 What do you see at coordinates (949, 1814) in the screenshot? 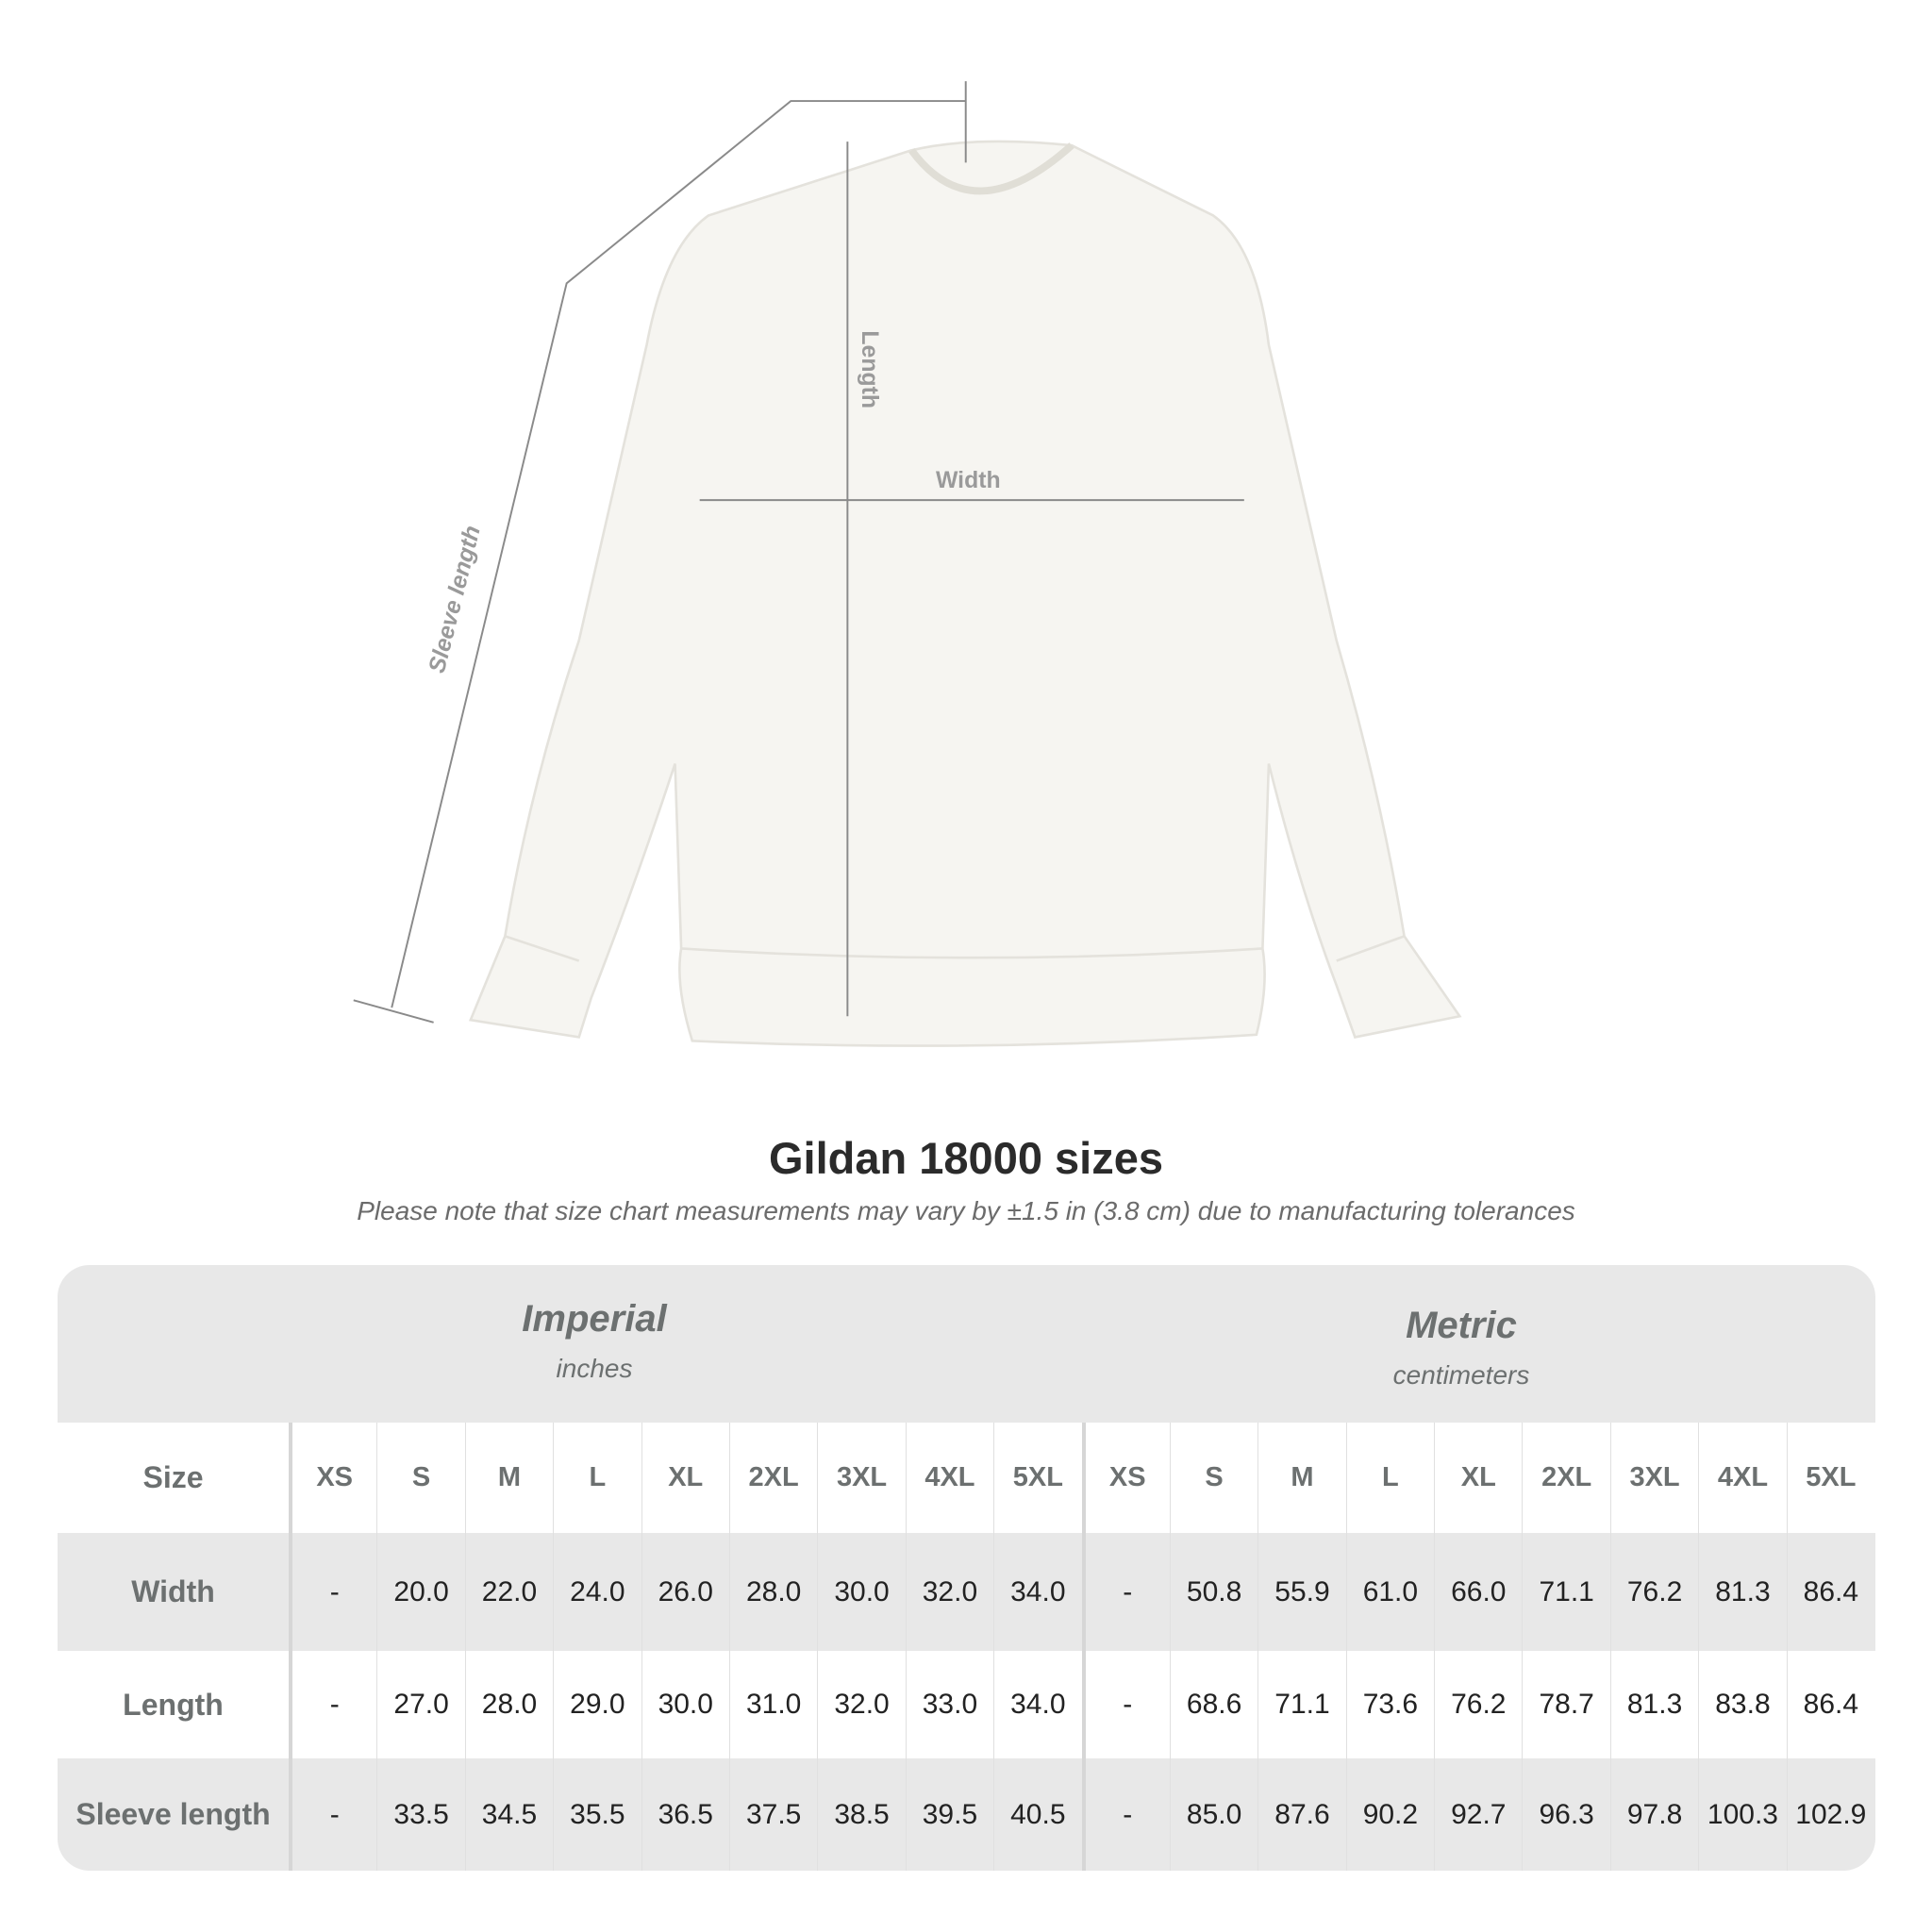
I see `imperial-value-cell: 39.5` at bounding box center [949, 1814].